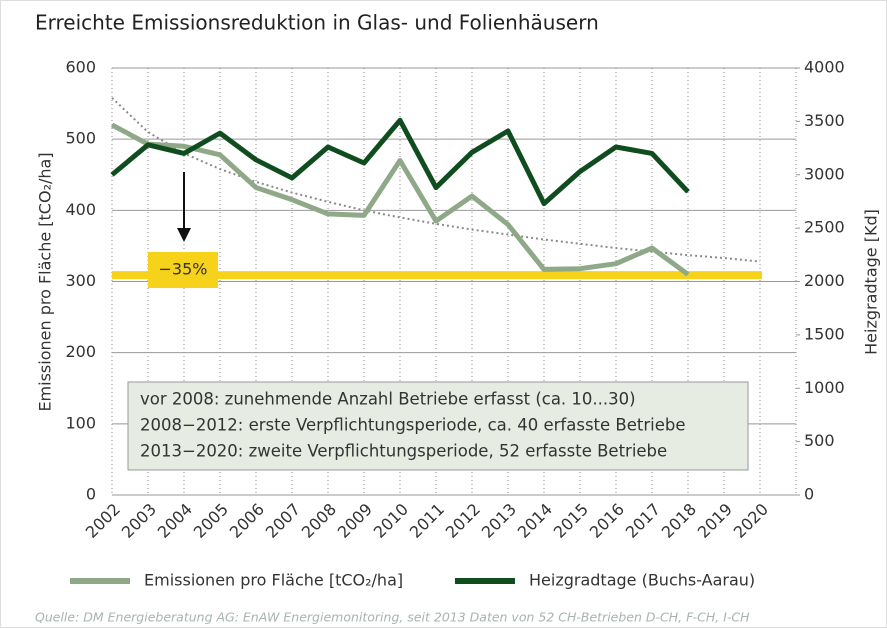 This screenshot has height=628, width=887. Describe the element at coordinates (80, 351) in the screenshot. I see `y-tick-label: 200` at that location.